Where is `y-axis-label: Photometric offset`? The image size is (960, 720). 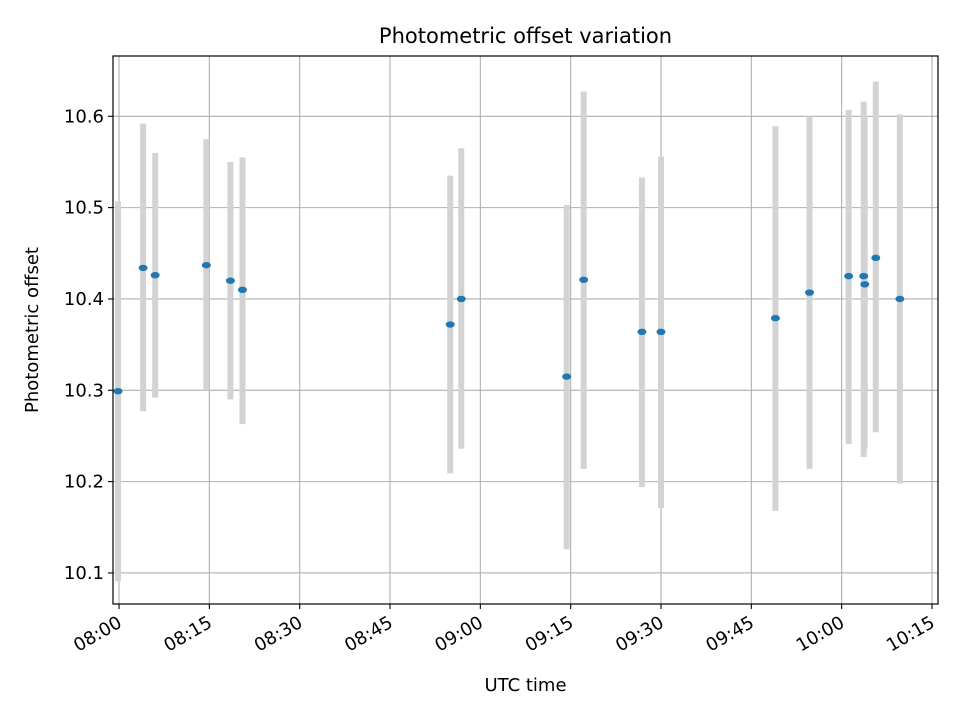 y-axis-label: Photometric offset is located at coordinates (32, 330).